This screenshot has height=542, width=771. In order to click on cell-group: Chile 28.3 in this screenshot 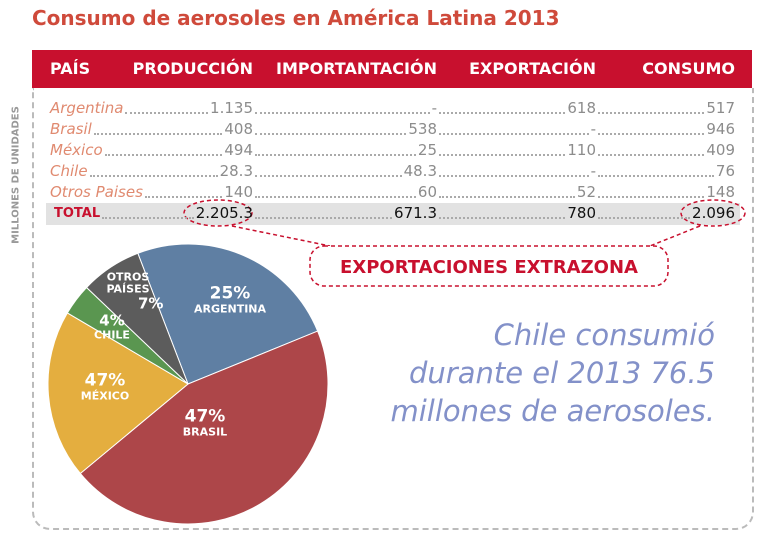, I will do `click(151, 171)`.